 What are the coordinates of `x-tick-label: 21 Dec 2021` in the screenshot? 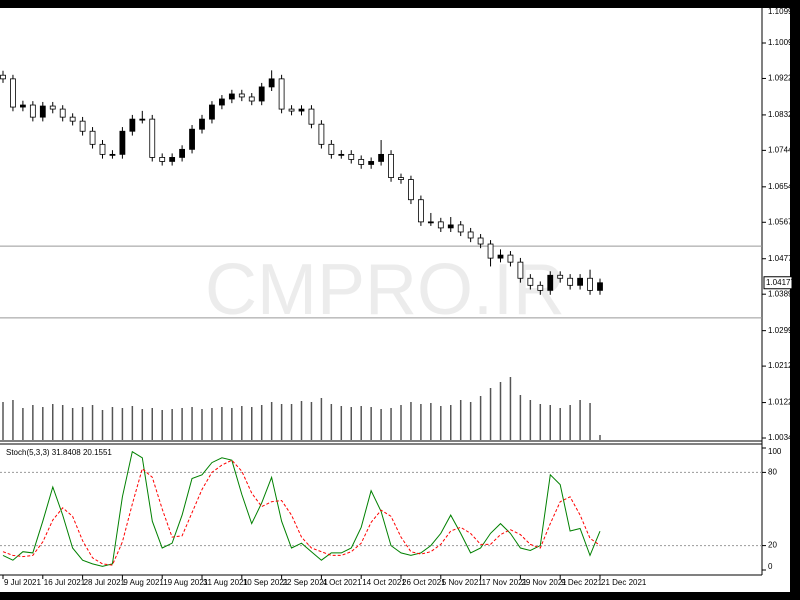 It's located at (624, 582).